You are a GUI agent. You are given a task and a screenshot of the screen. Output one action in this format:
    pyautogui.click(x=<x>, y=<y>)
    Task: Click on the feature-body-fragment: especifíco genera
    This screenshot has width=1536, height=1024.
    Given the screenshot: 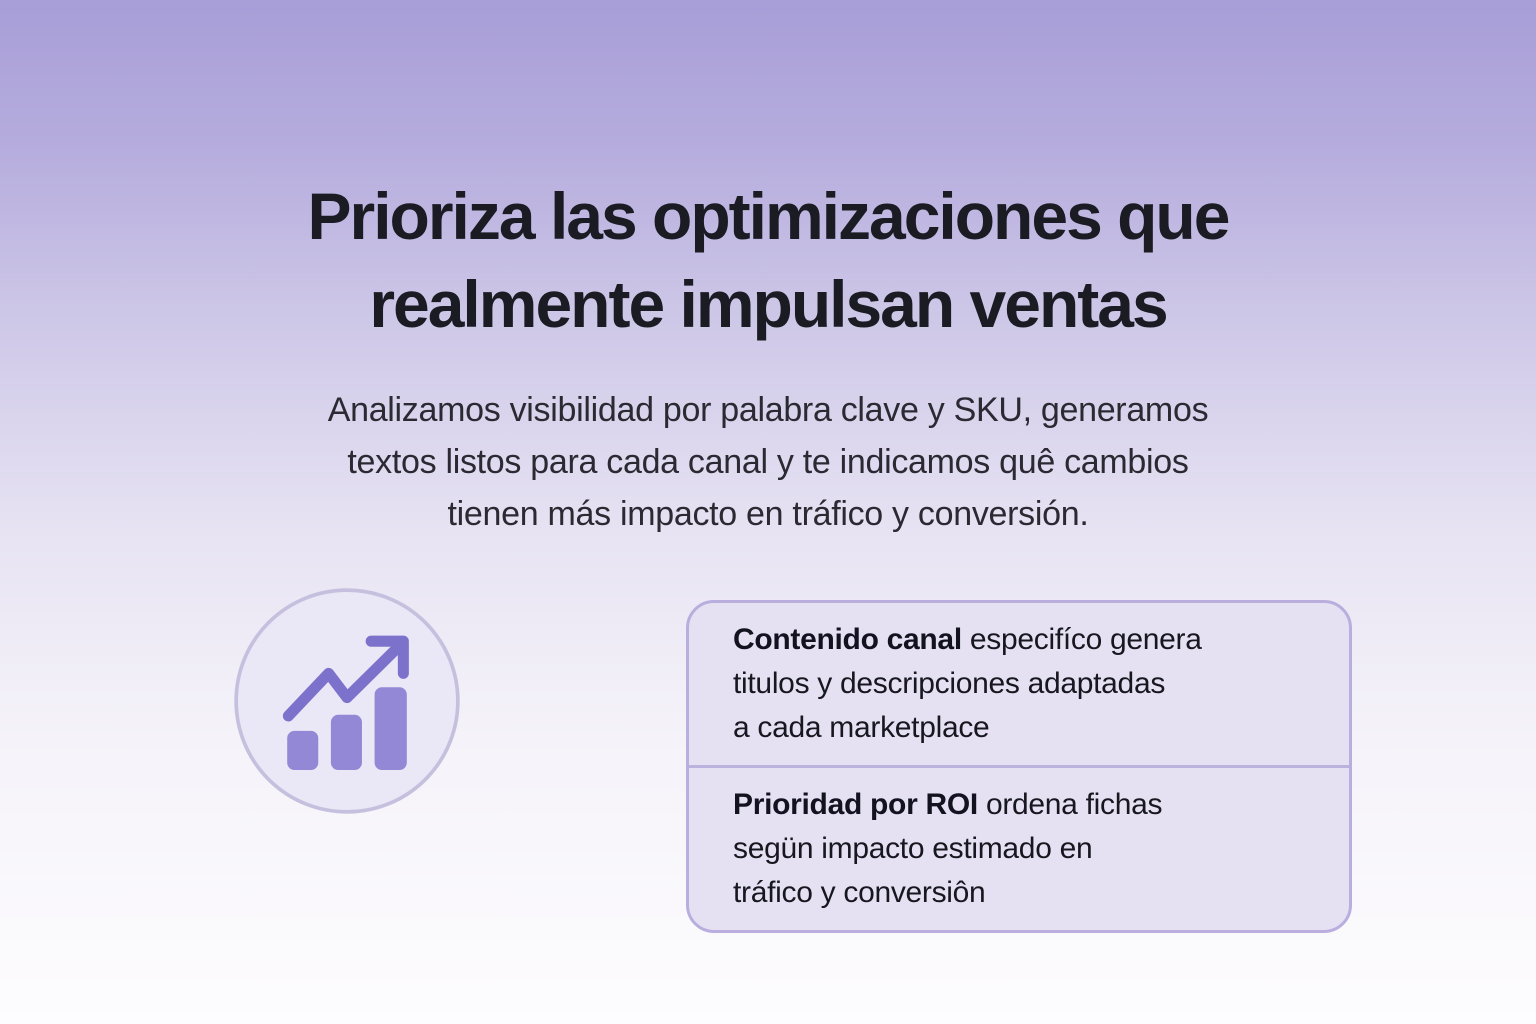 What is the action you would take?
    pyautogui.click(x=1081, y=639)
    